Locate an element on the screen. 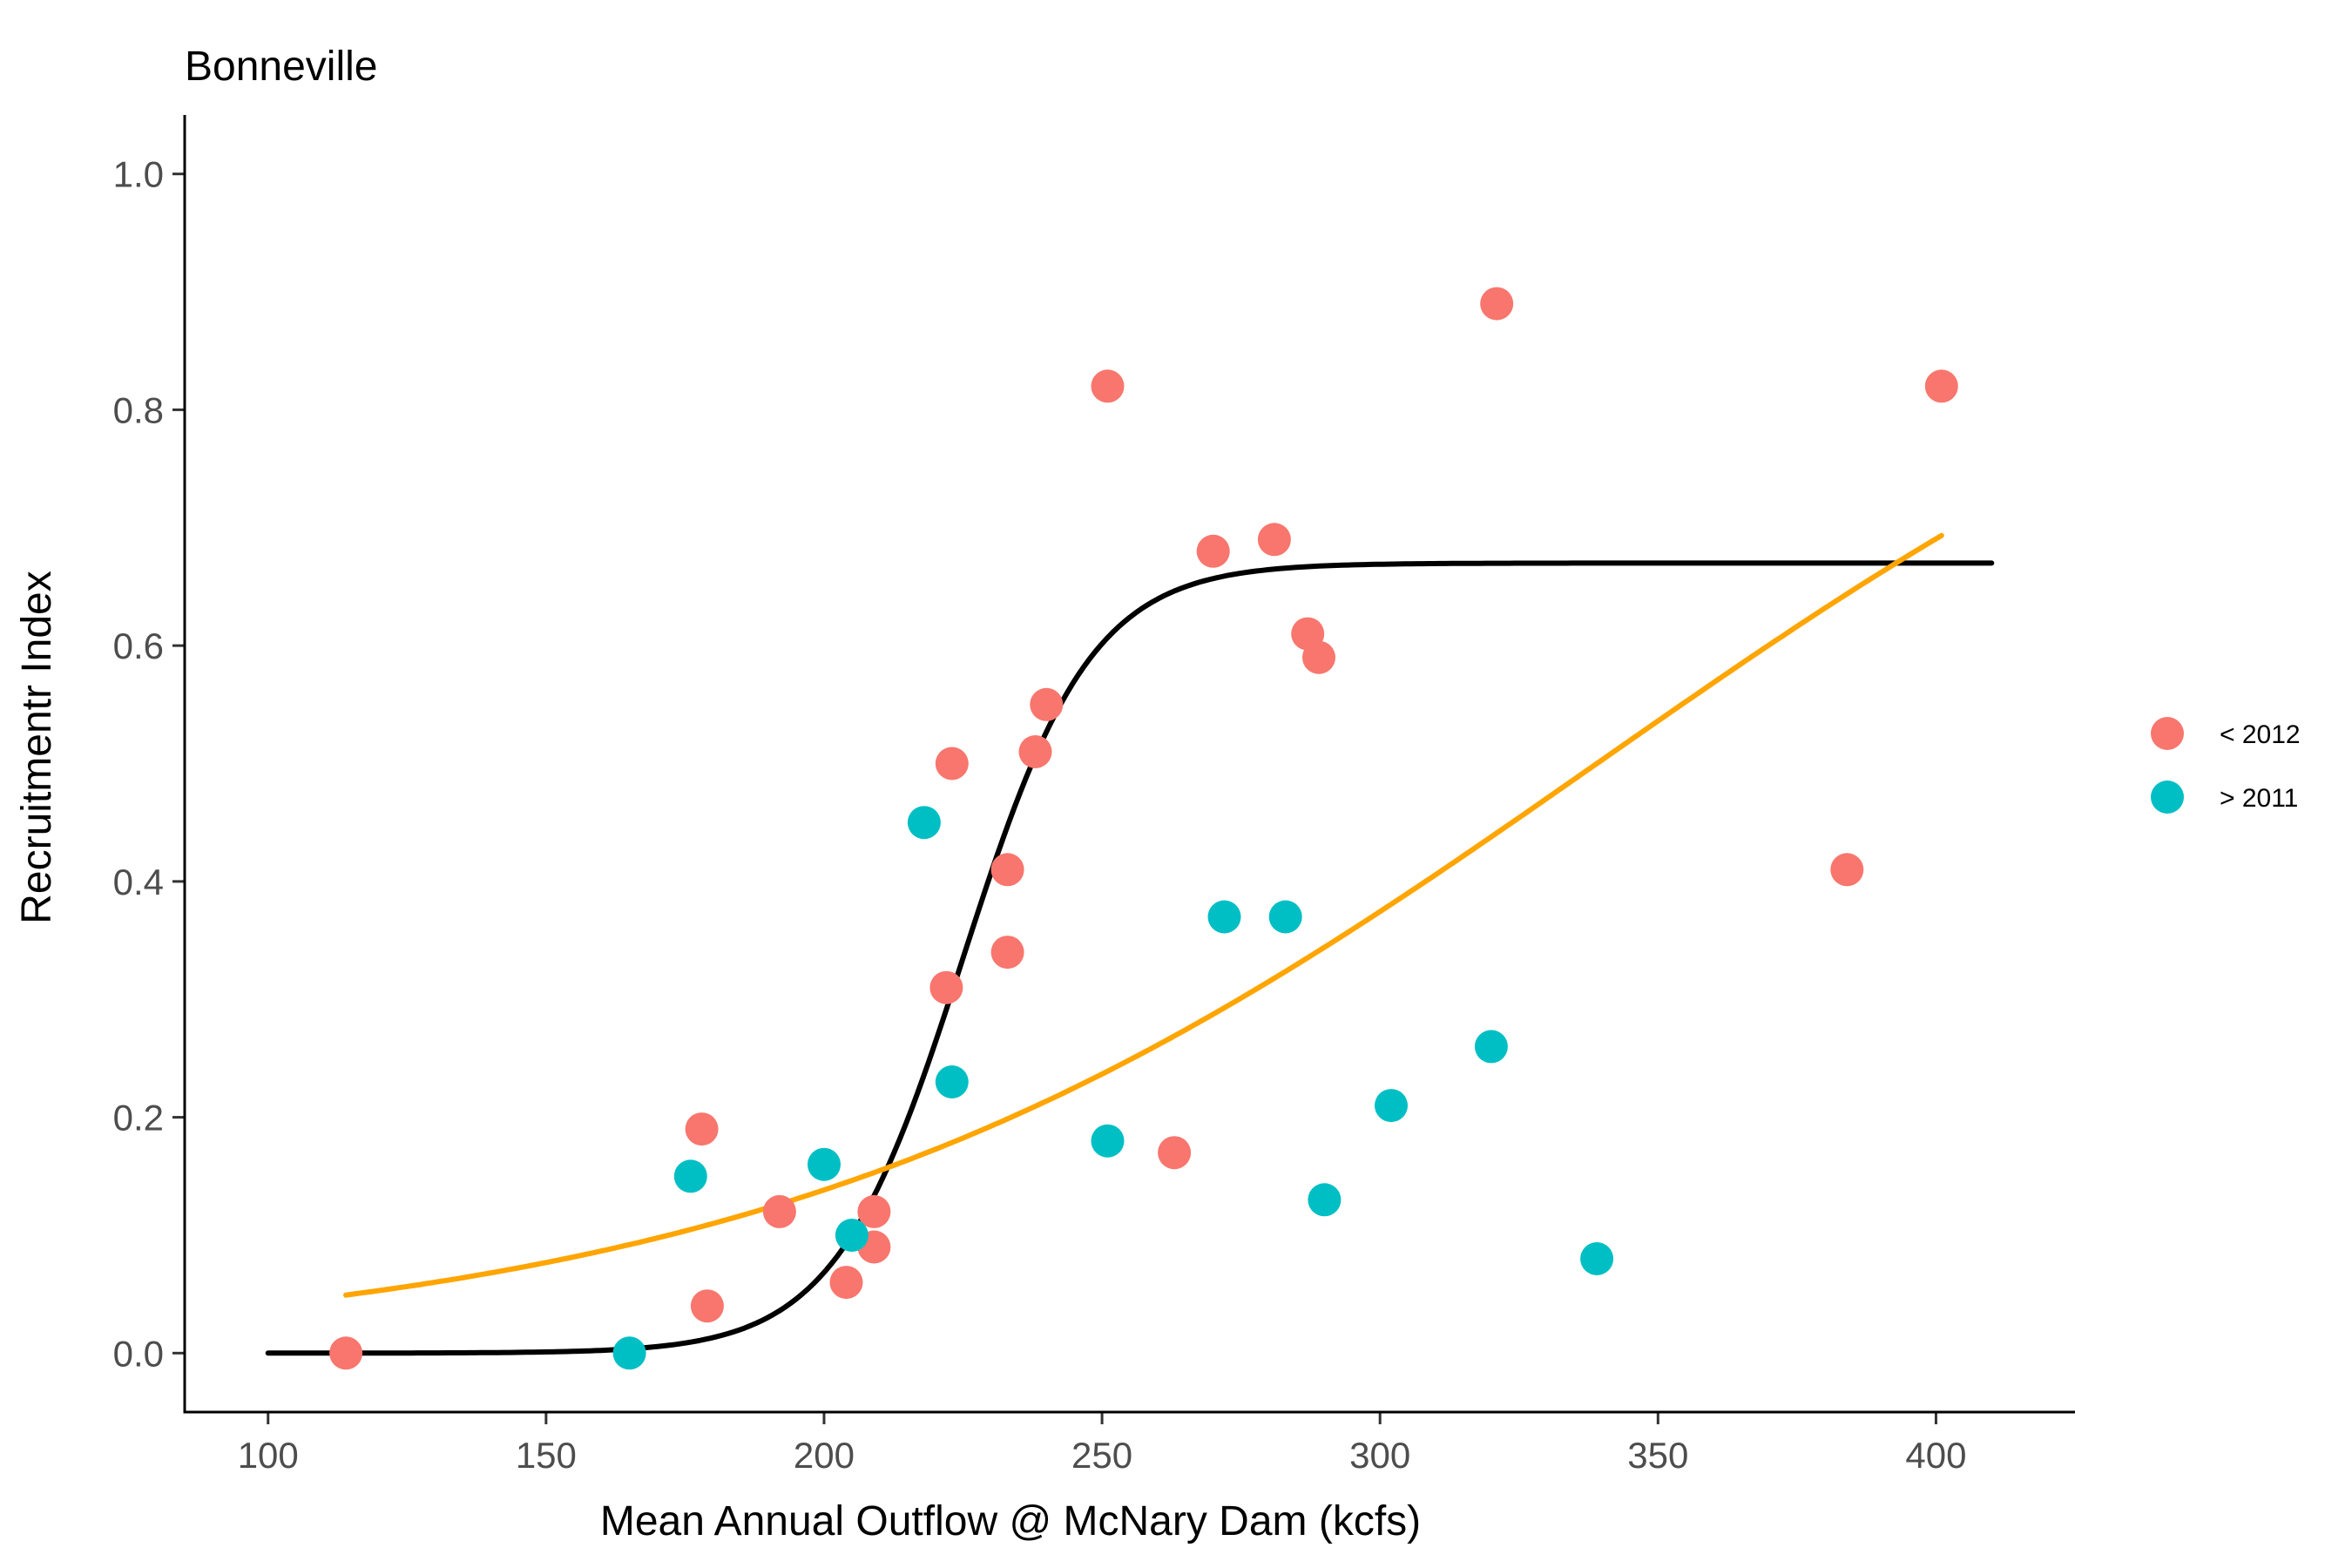  x-tick-label: 300 is located at coordinates (1379, 1456).